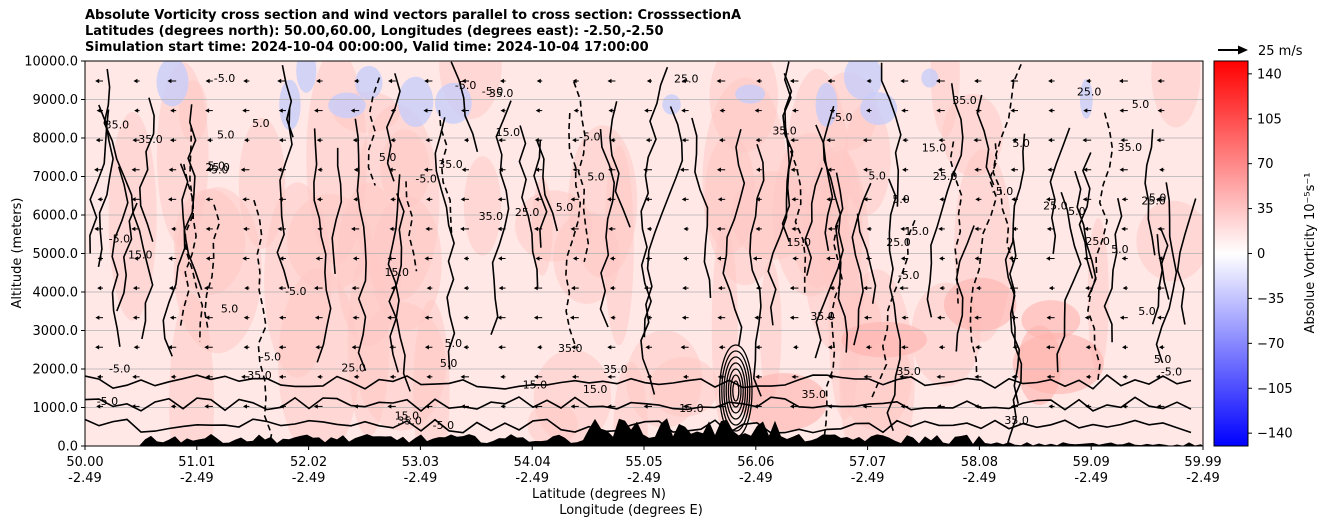  Describe the element at coordinates (415, 102) in the screenshot. I see `field-patch-negative` at that location.